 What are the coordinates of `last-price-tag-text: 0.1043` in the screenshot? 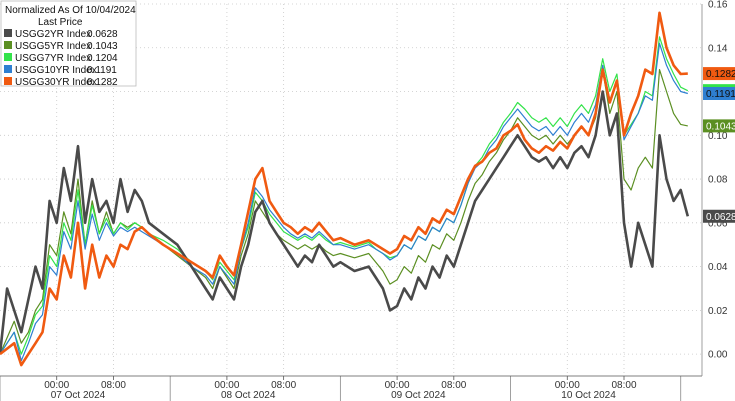 It's located at (720, 126).